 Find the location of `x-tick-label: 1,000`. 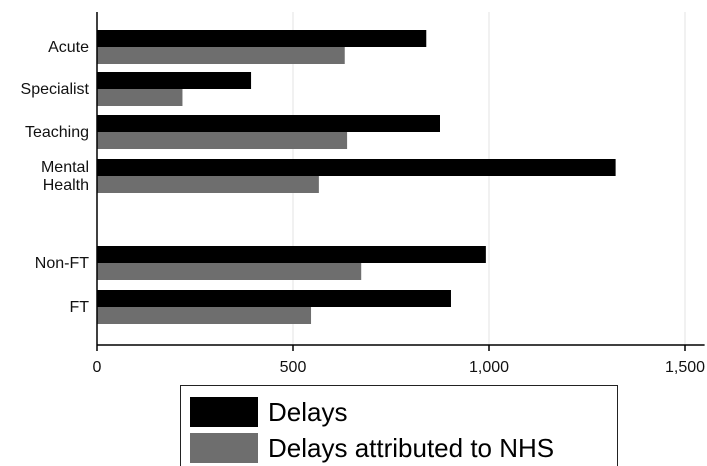

x-tick-label: 1,000 is located at coordinates (489, 367).